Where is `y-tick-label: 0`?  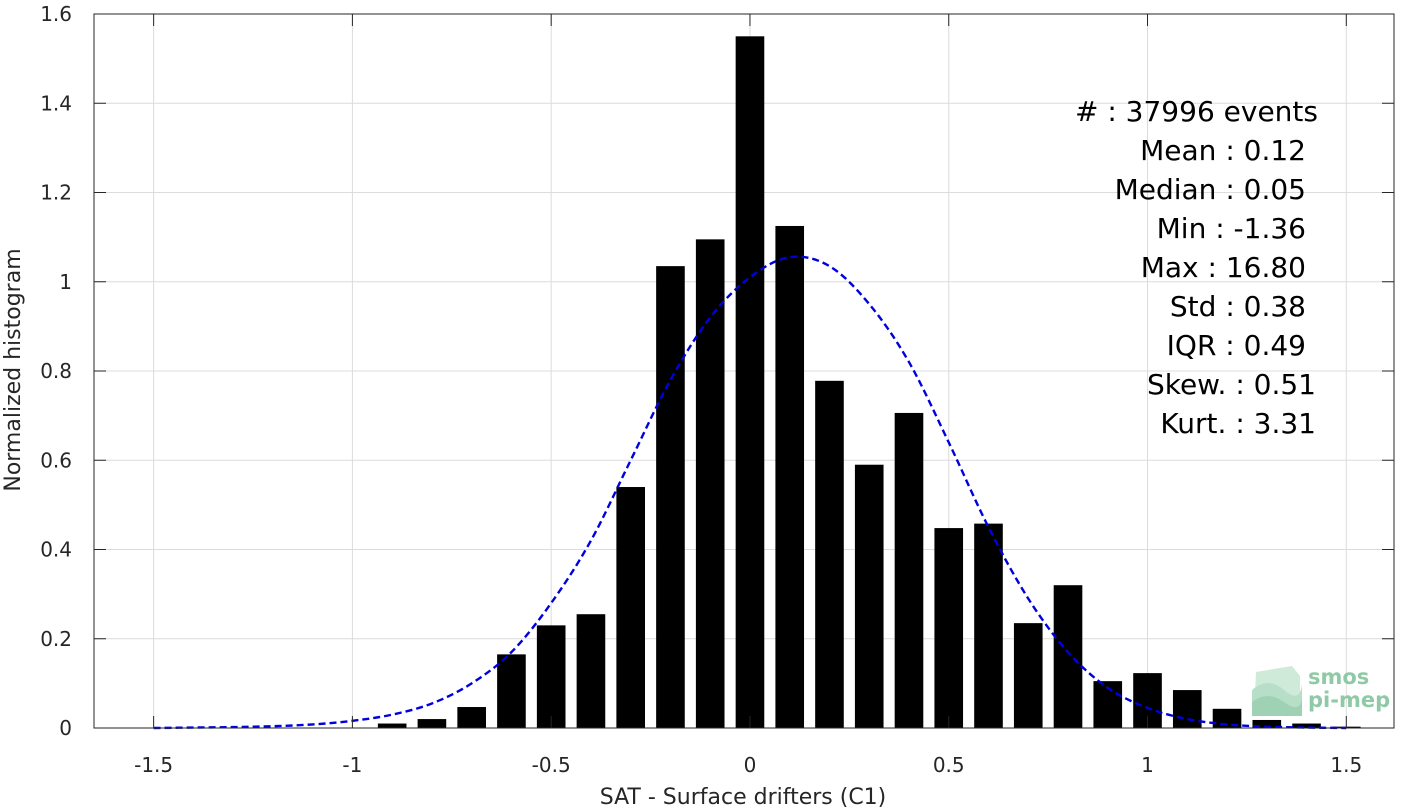
y-tick-label: 0 is located at coordinates (65, 728).